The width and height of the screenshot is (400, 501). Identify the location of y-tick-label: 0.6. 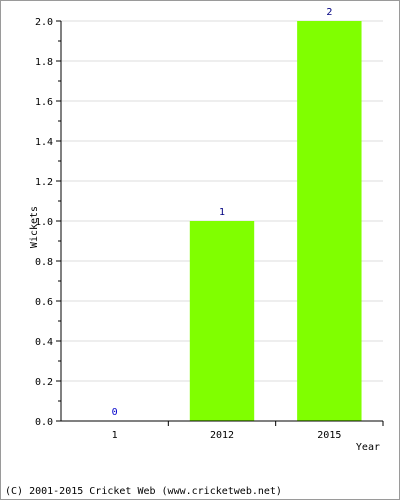
(44, 302).